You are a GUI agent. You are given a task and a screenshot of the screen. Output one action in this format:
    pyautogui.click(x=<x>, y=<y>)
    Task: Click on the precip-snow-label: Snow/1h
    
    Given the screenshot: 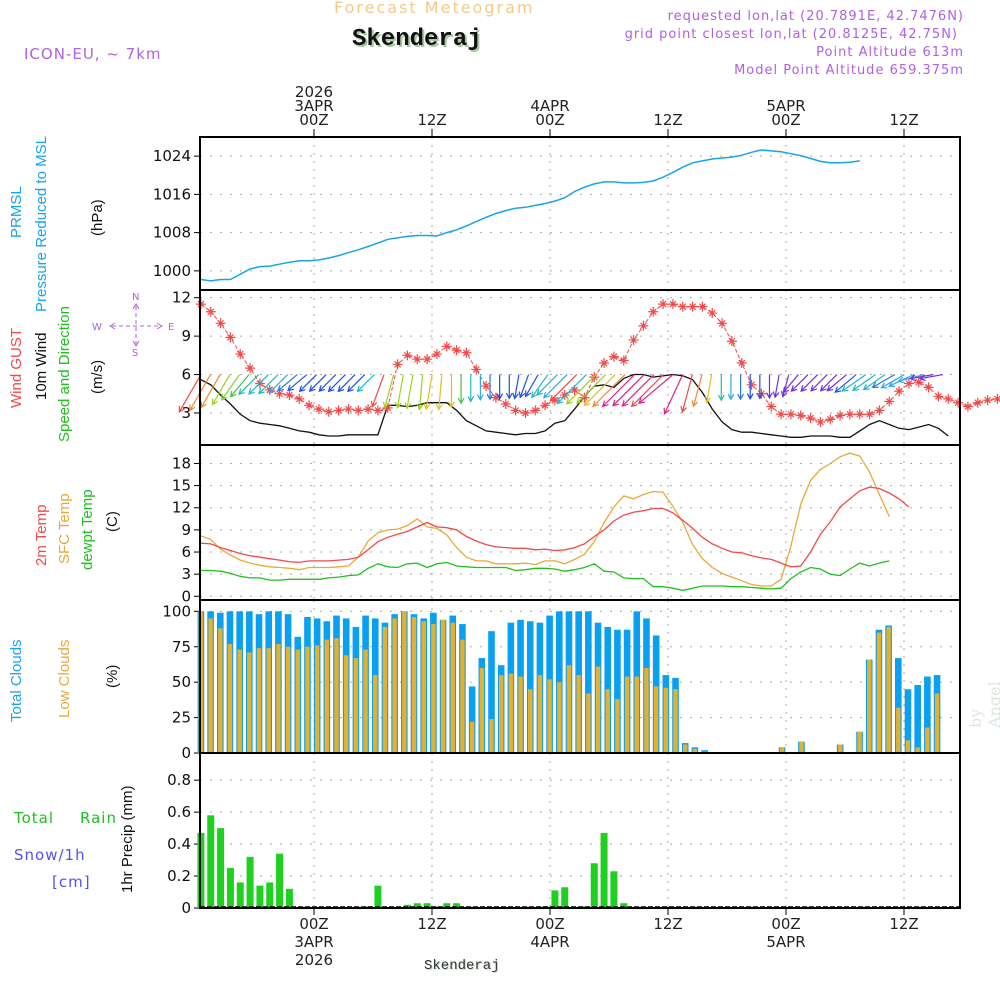 What is the action you would take?
    pyautogui.click(x=50, y=855)
    